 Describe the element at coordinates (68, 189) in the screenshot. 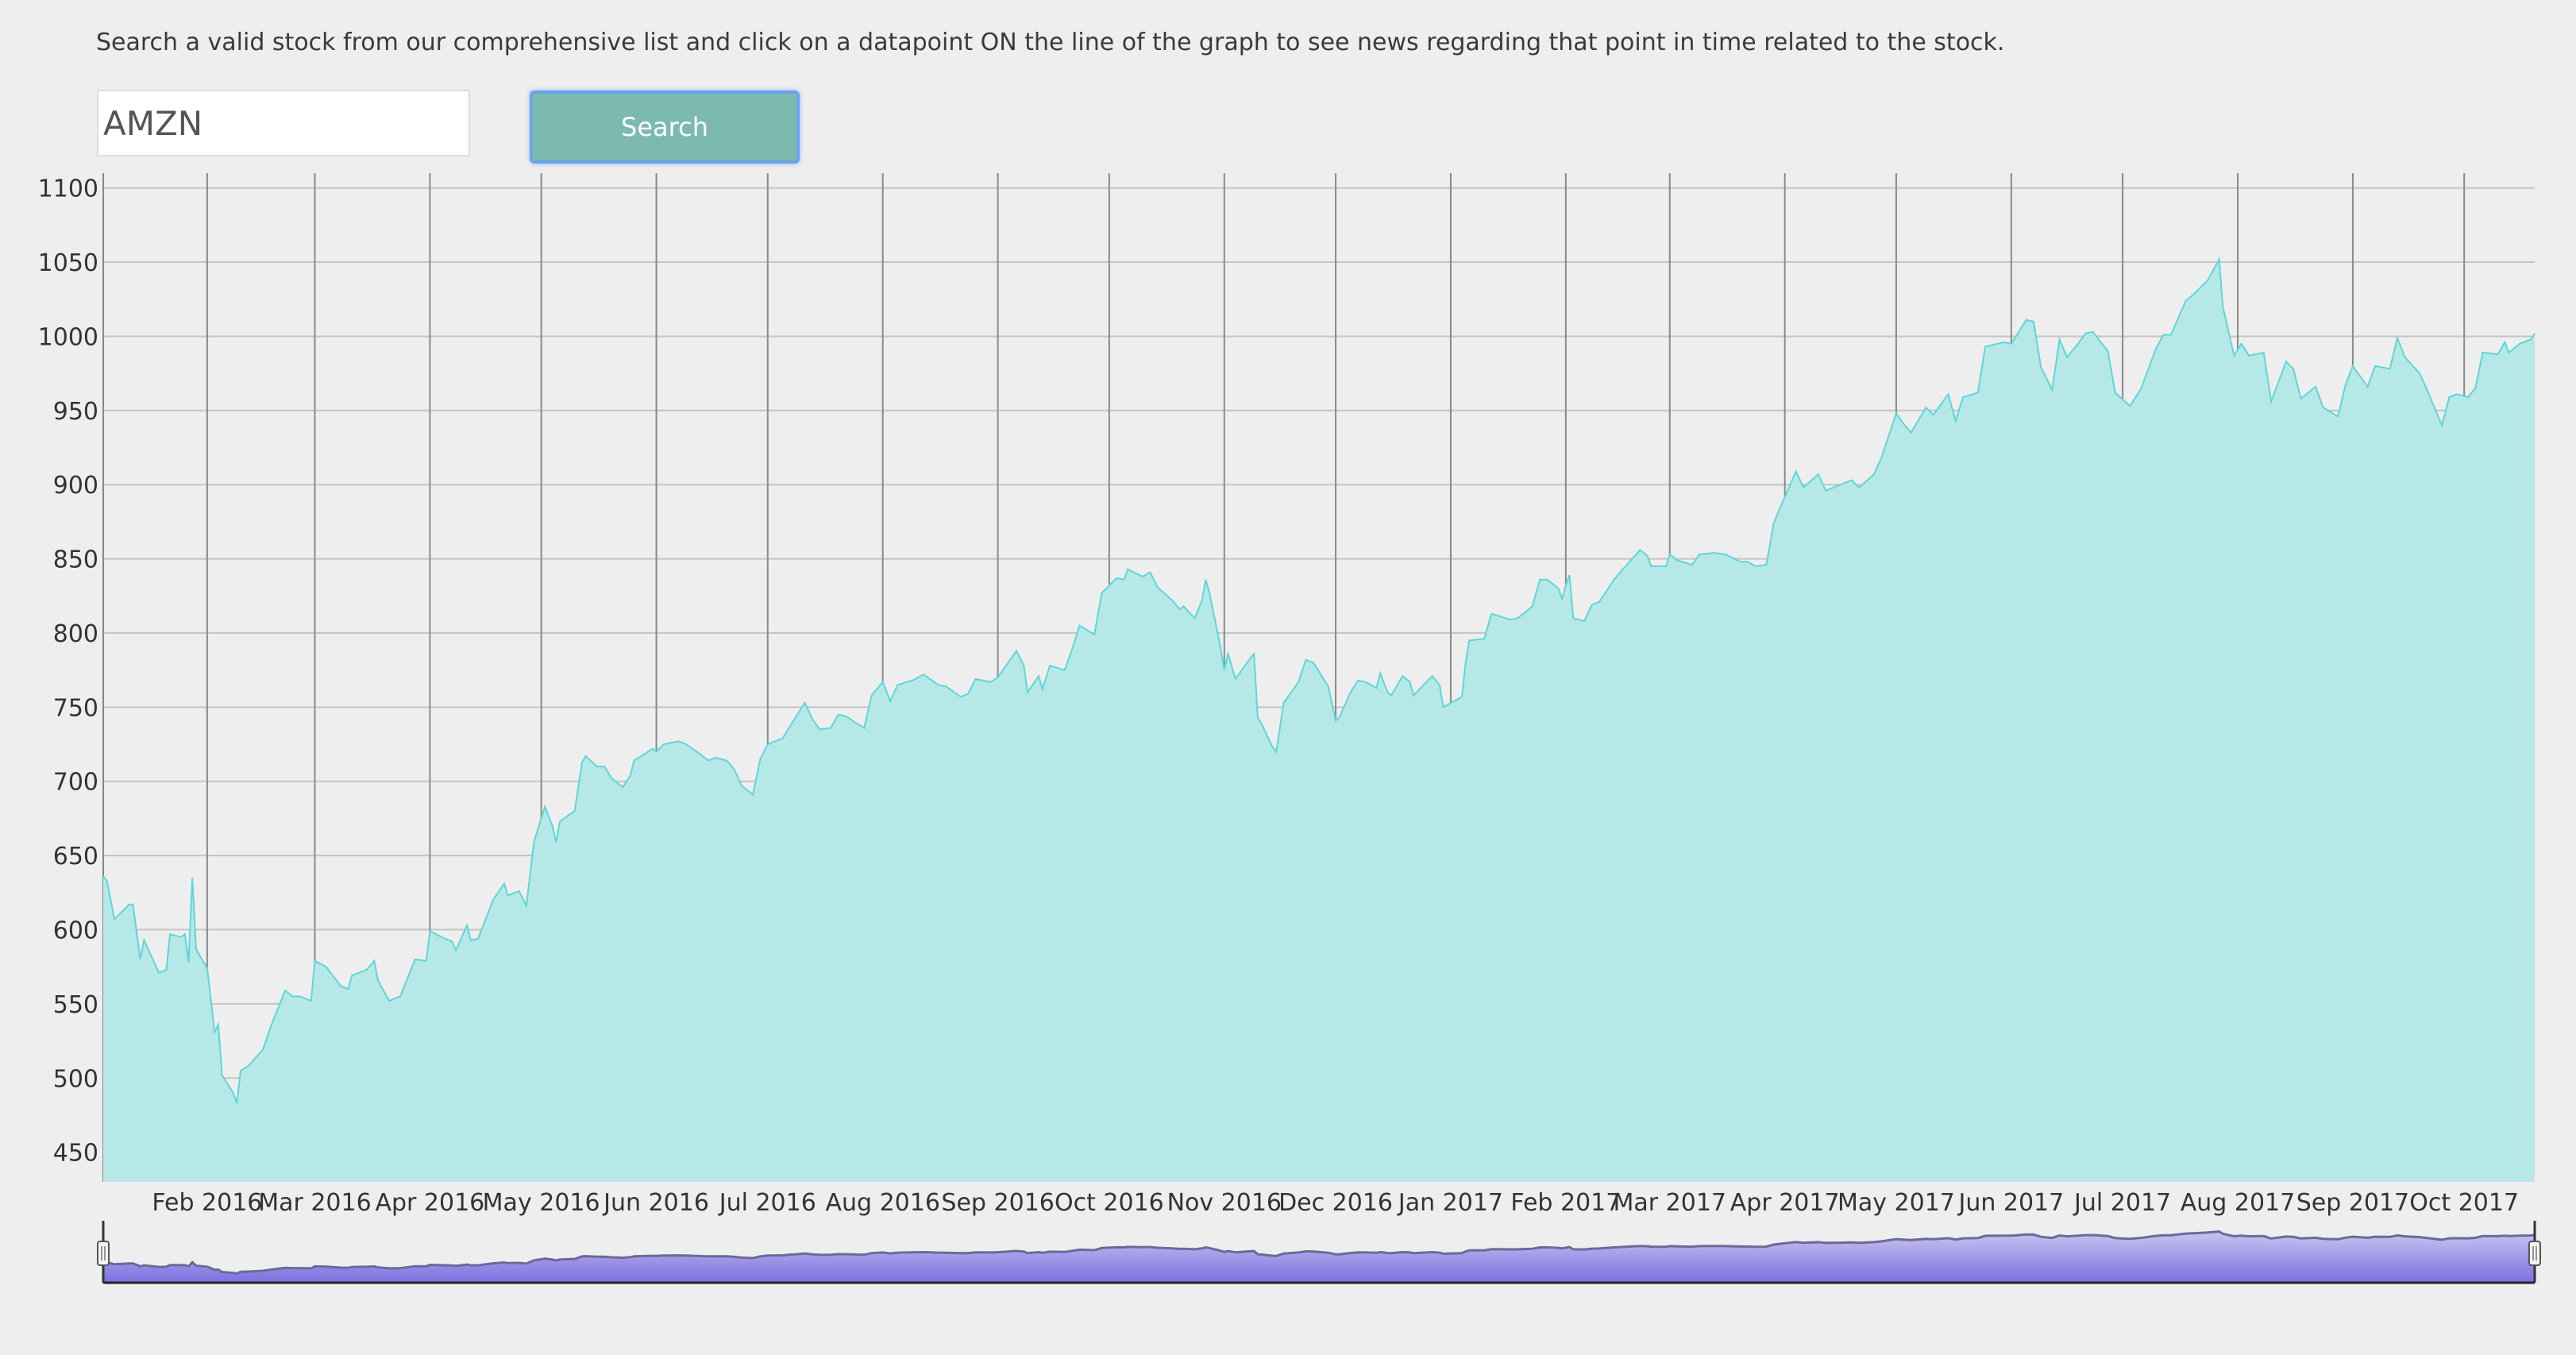

I see `y-tick-label: 1100` at that location.